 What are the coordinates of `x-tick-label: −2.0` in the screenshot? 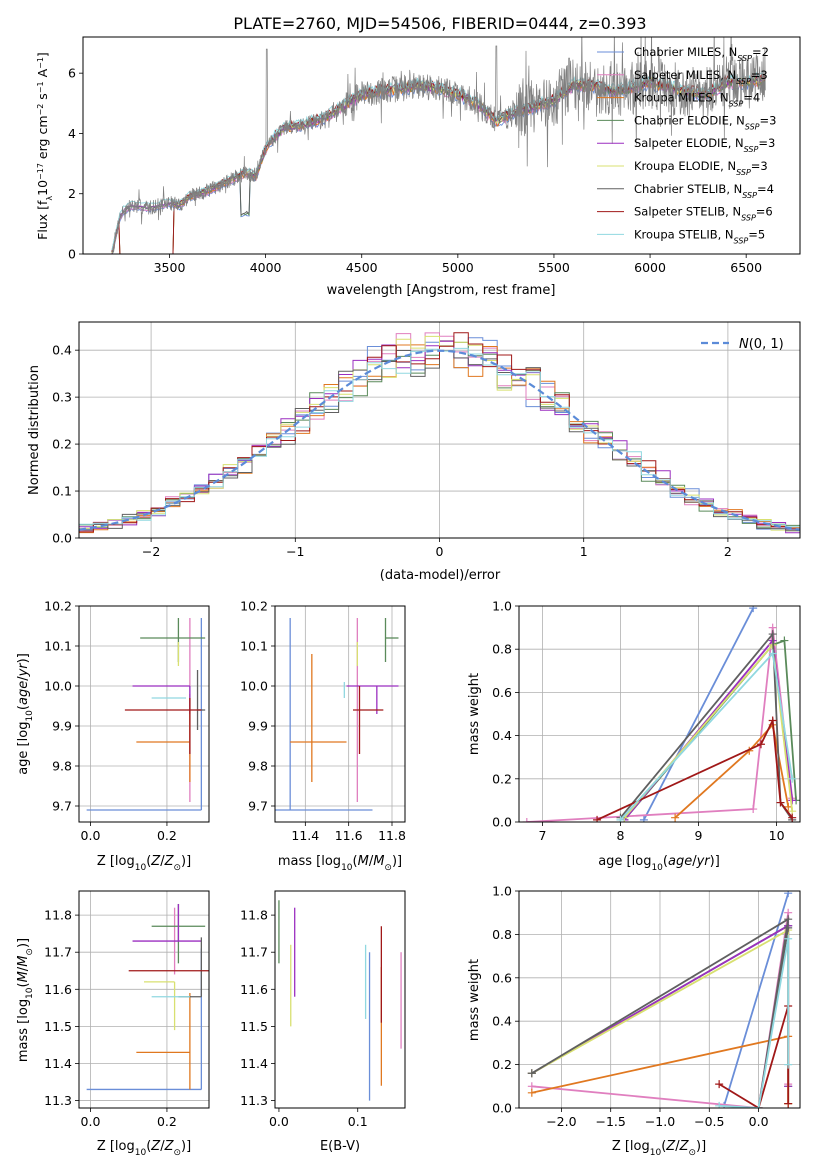 It's located at (561, 1121).